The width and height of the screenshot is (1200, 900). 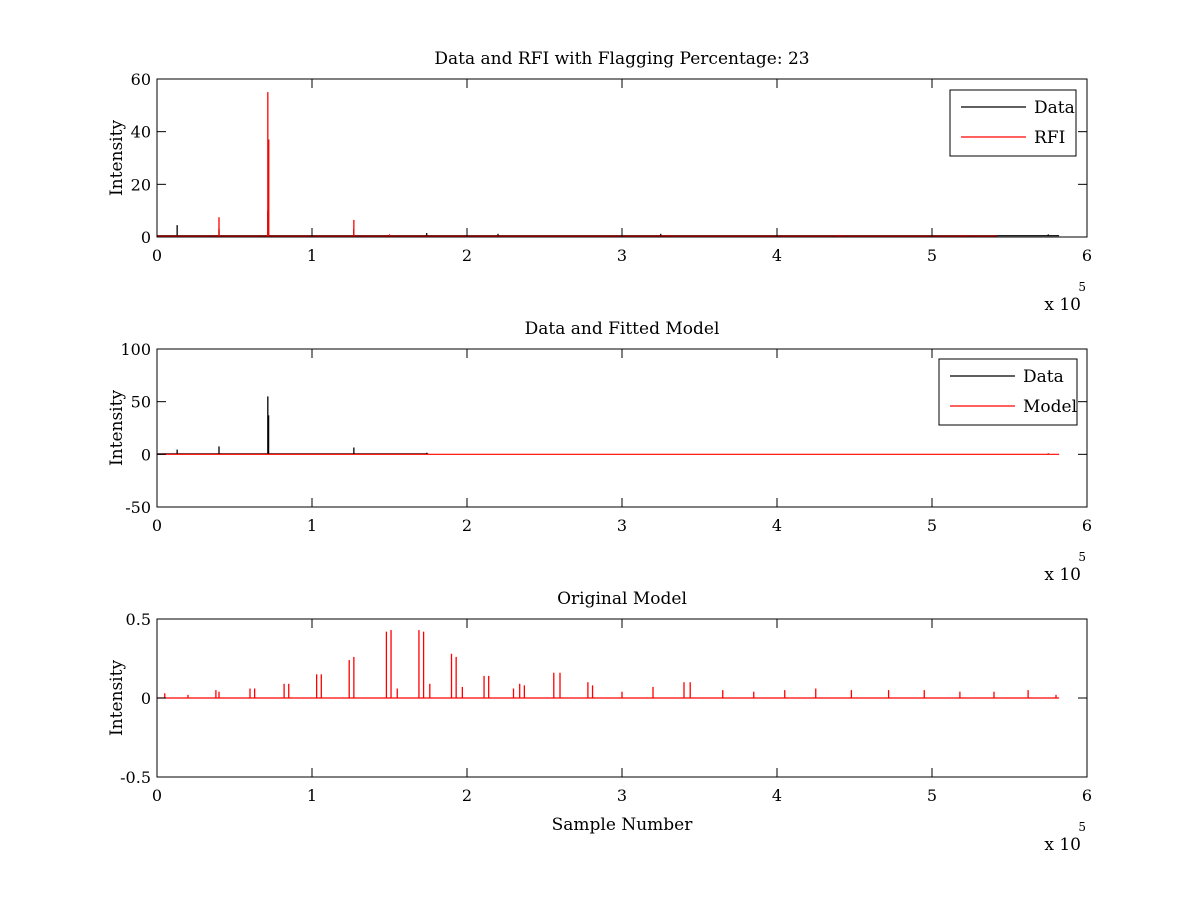 What do you see at coordinates (577, 164) in the screenshot?
I see `series-rfi` at bounding box center [577, 164].